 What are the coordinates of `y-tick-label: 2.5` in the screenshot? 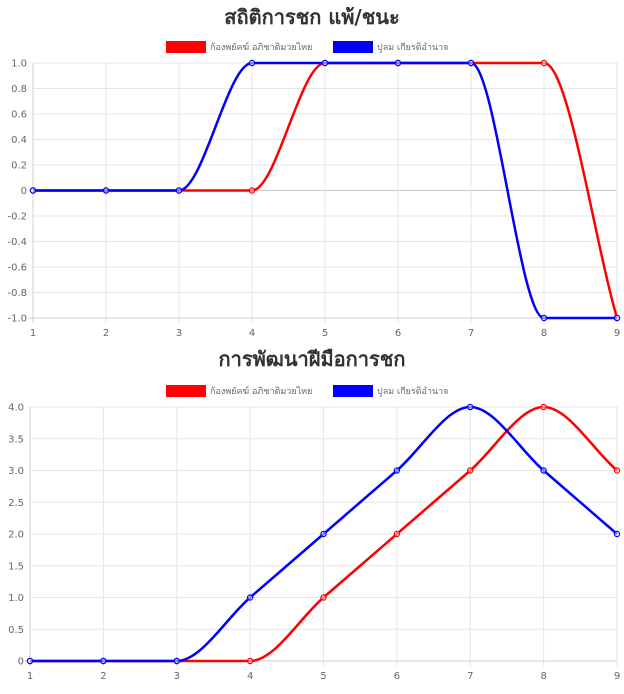 It's located at (16, 503).